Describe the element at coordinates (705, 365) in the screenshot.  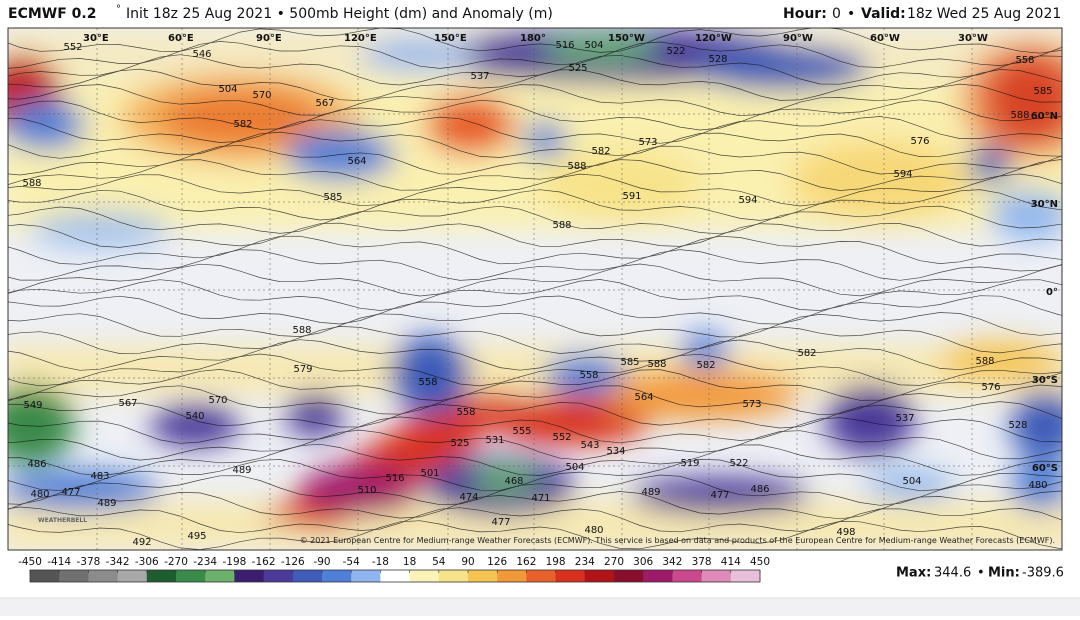
I see `contour-label: 582` at that location.